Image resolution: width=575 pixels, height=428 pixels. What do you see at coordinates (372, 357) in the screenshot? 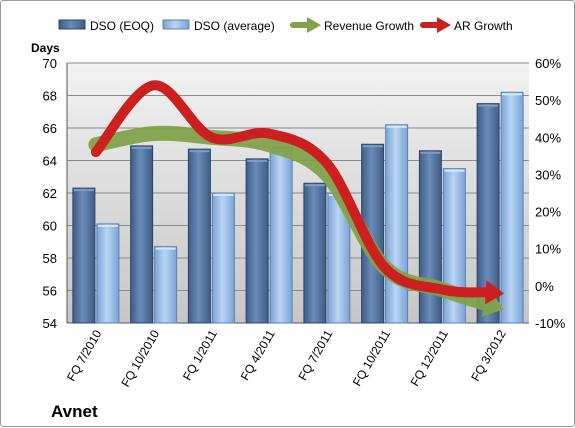
I see `x-tick-label: FQ 10/2011` at bounding box center [372, 357].